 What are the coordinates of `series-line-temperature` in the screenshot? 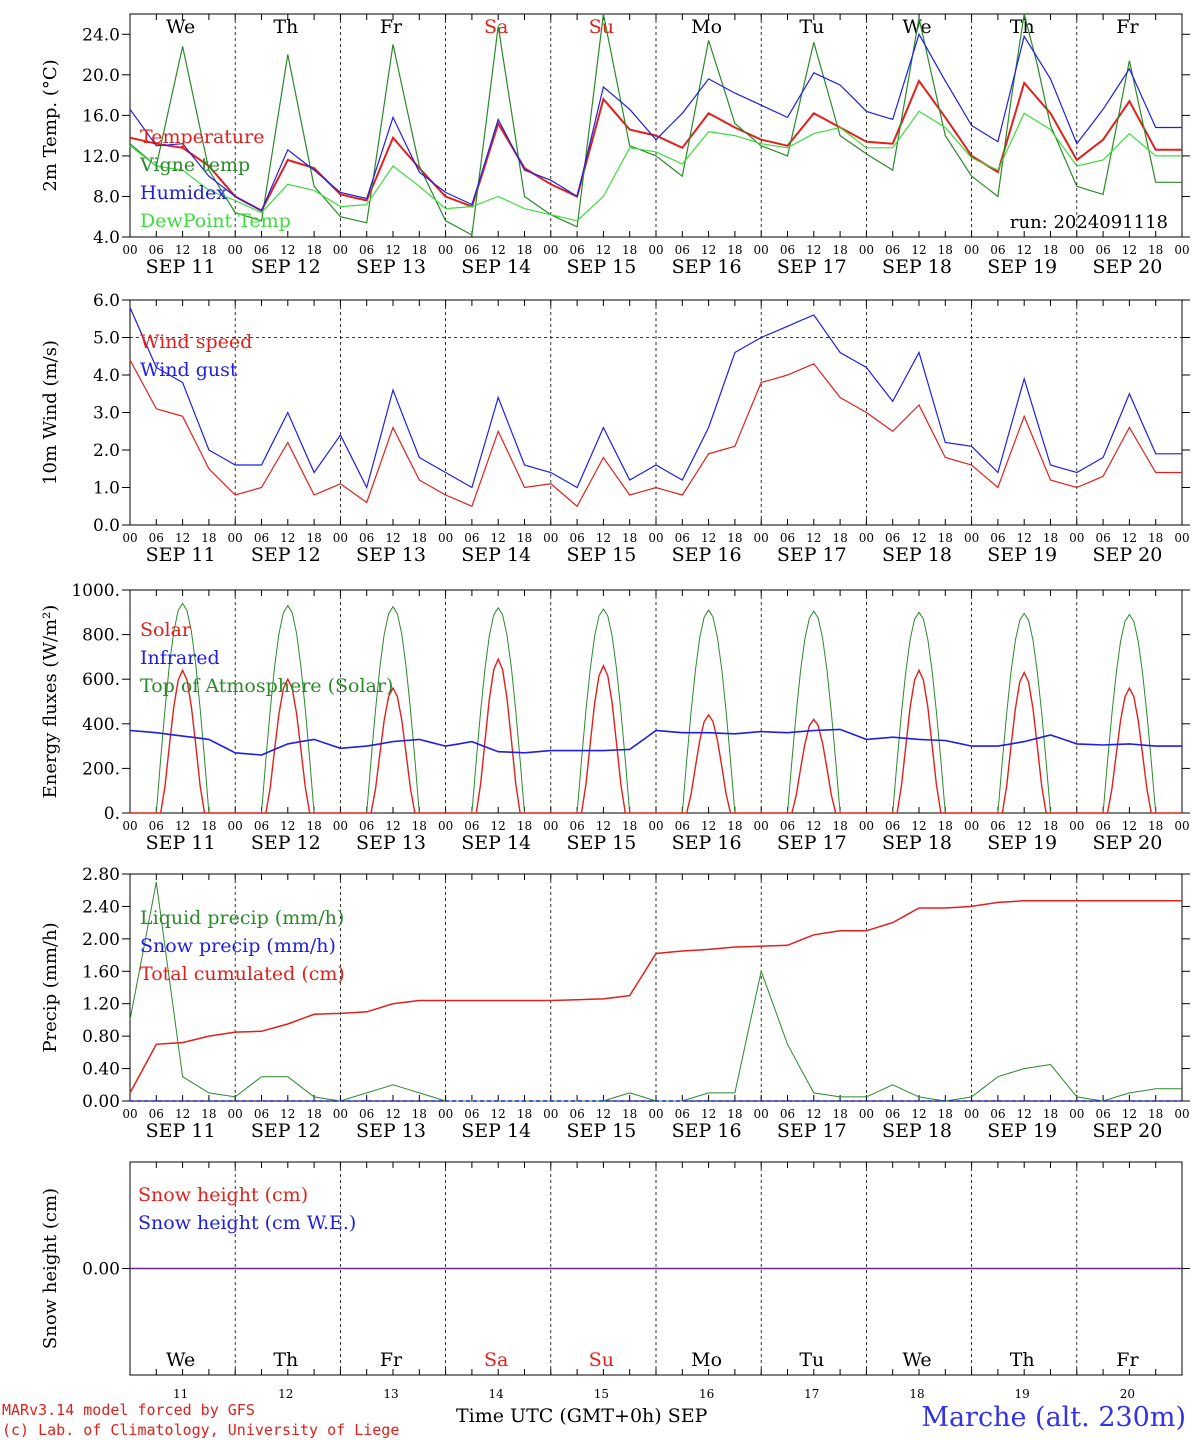 It's located at (655, 145).